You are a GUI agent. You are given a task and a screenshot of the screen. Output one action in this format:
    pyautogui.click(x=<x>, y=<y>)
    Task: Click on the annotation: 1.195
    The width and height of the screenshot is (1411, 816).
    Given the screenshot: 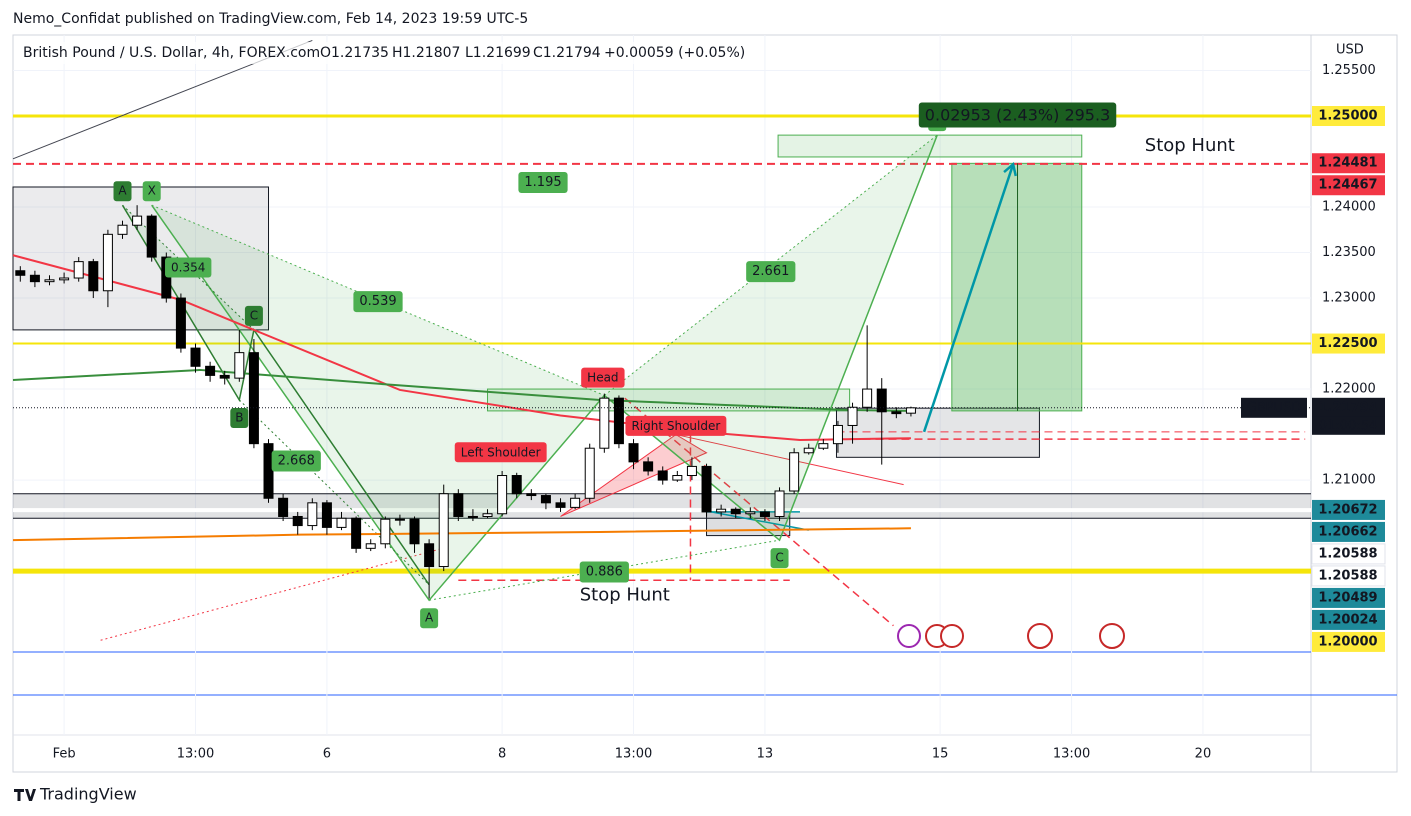 What is the action you would take?
    pyautogui.click(x=542, y=182)
    